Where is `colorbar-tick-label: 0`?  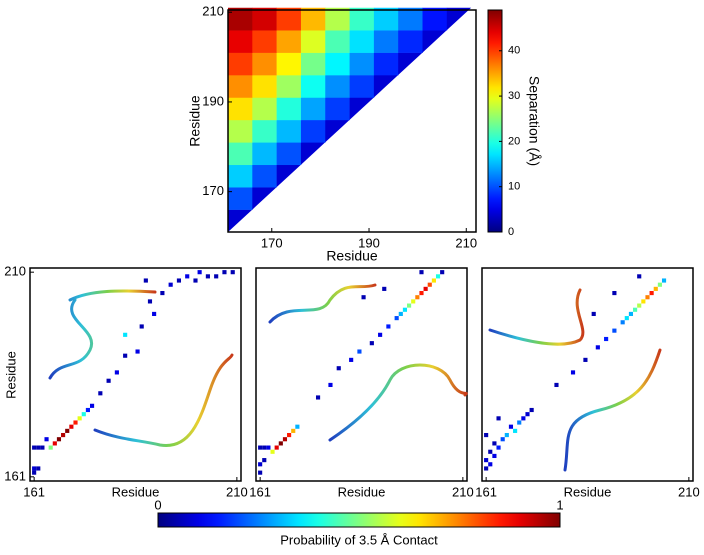
colorbar-tick-label: 0 is located at coordinates (157, 504).